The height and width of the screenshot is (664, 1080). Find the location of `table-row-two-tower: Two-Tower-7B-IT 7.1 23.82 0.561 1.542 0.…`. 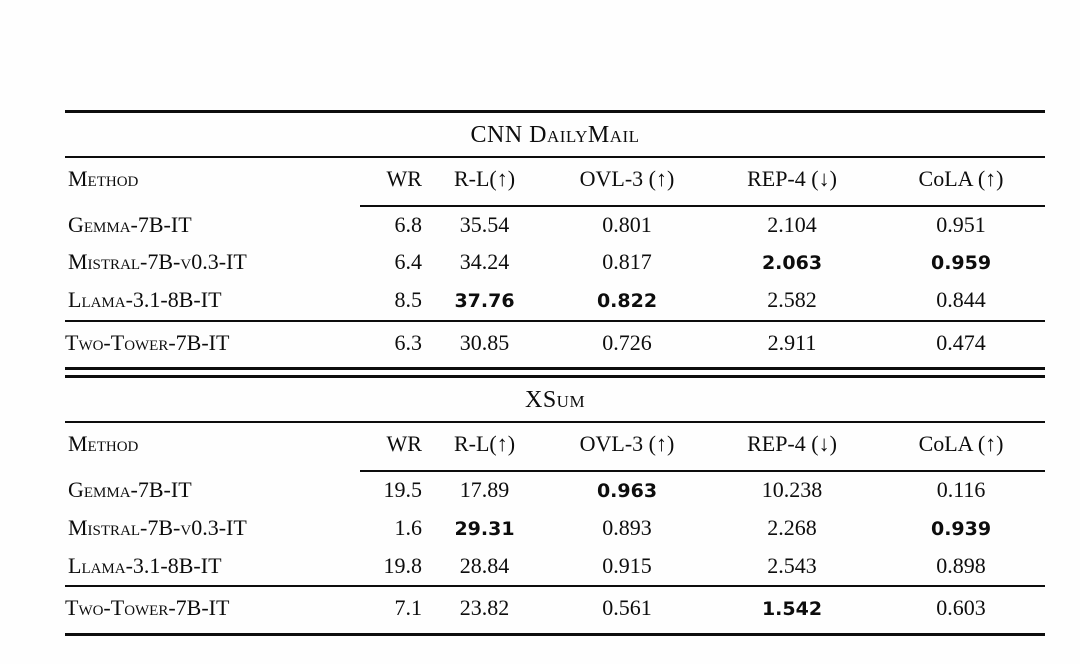

table-row-two-tower: Two-Tower-7B-IT 7.1 23.82 0.561 1.542 0.… is located at coordinates (555, 610).